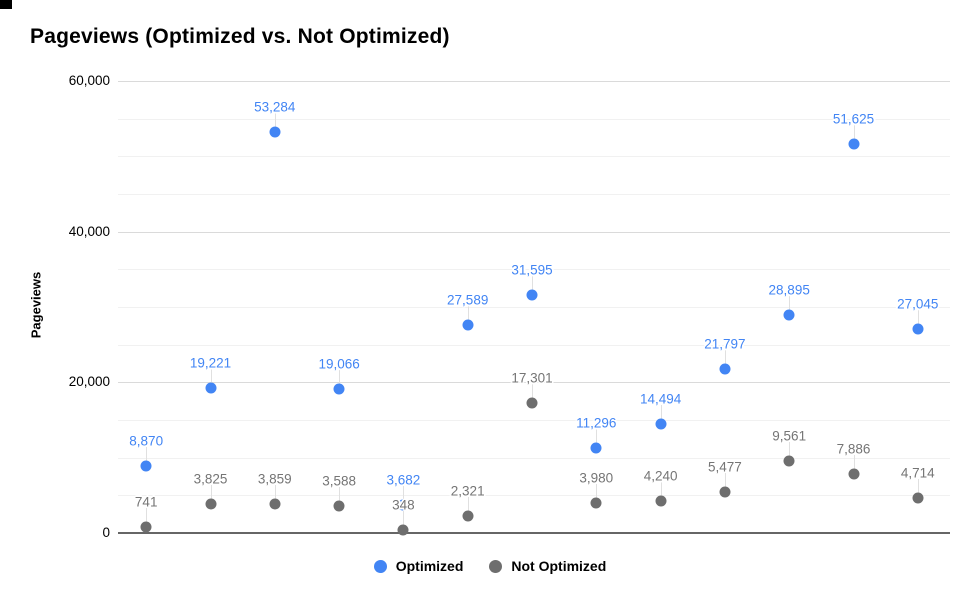 The height and width of the screenshot is (605, 980). Describe the element at coordinates (89, 80) in the screenshot. I see `y-tick-label: 60,000` at that location.